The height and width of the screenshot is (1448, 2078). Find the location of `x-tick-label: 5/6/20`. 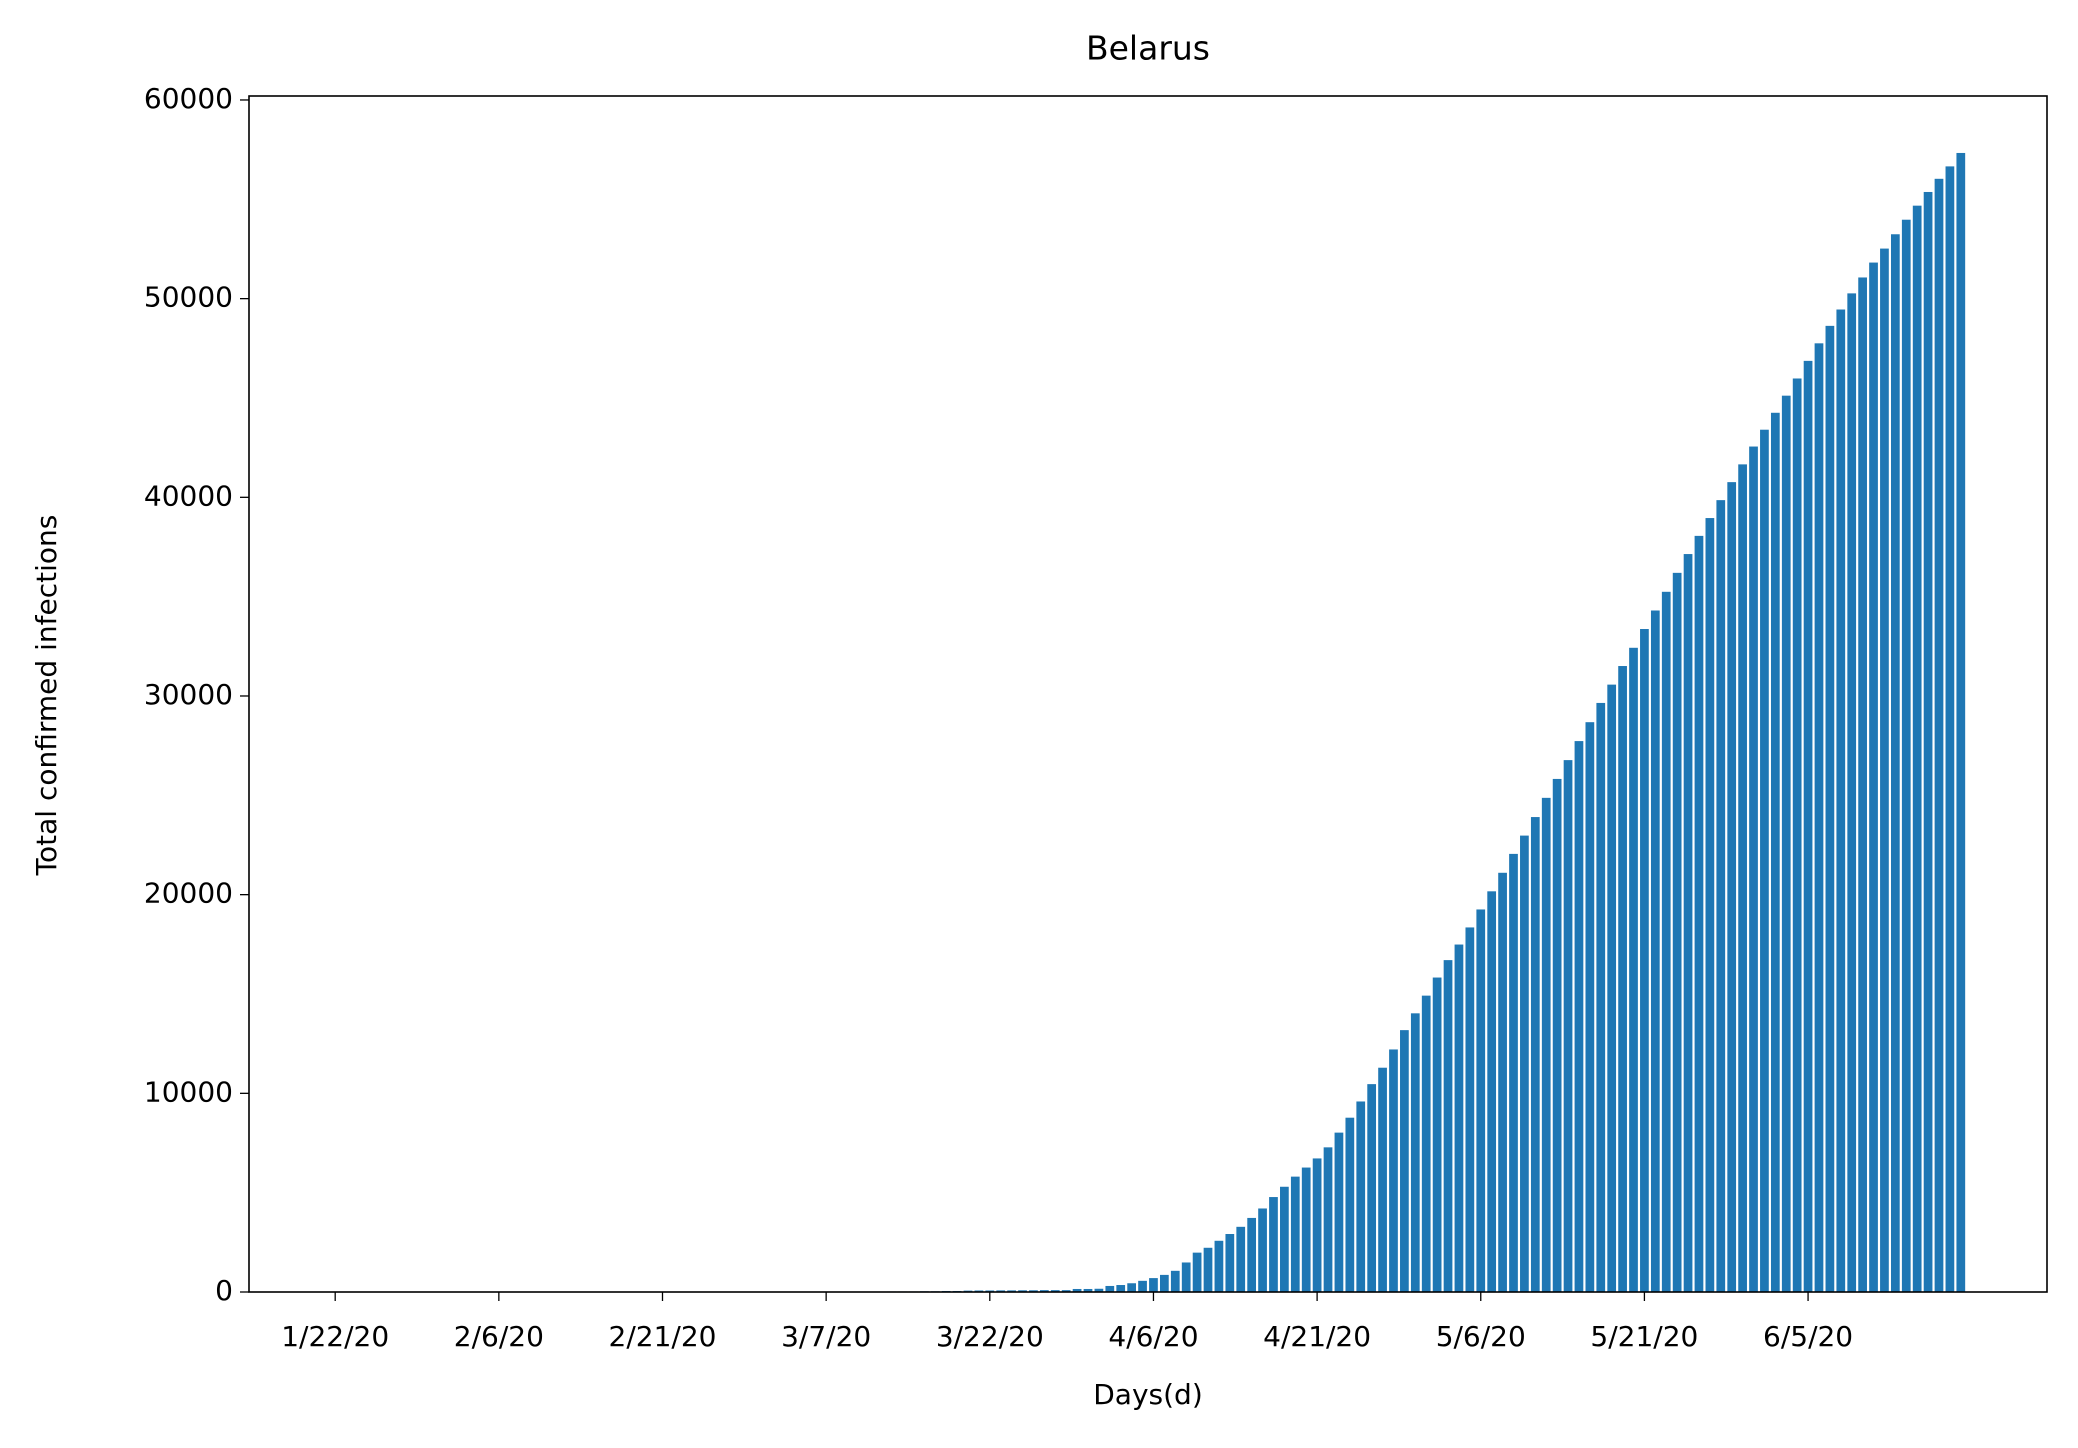

x-tick-label: 5/6/20 is located at coordinates (1481, 1336).